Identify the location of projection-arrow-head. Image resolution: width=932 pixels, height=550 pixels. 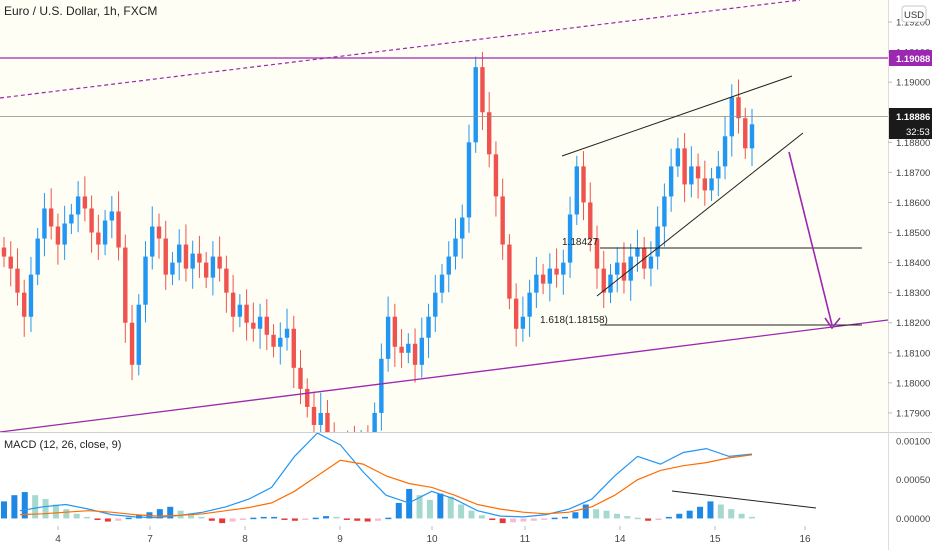
(832, 323).